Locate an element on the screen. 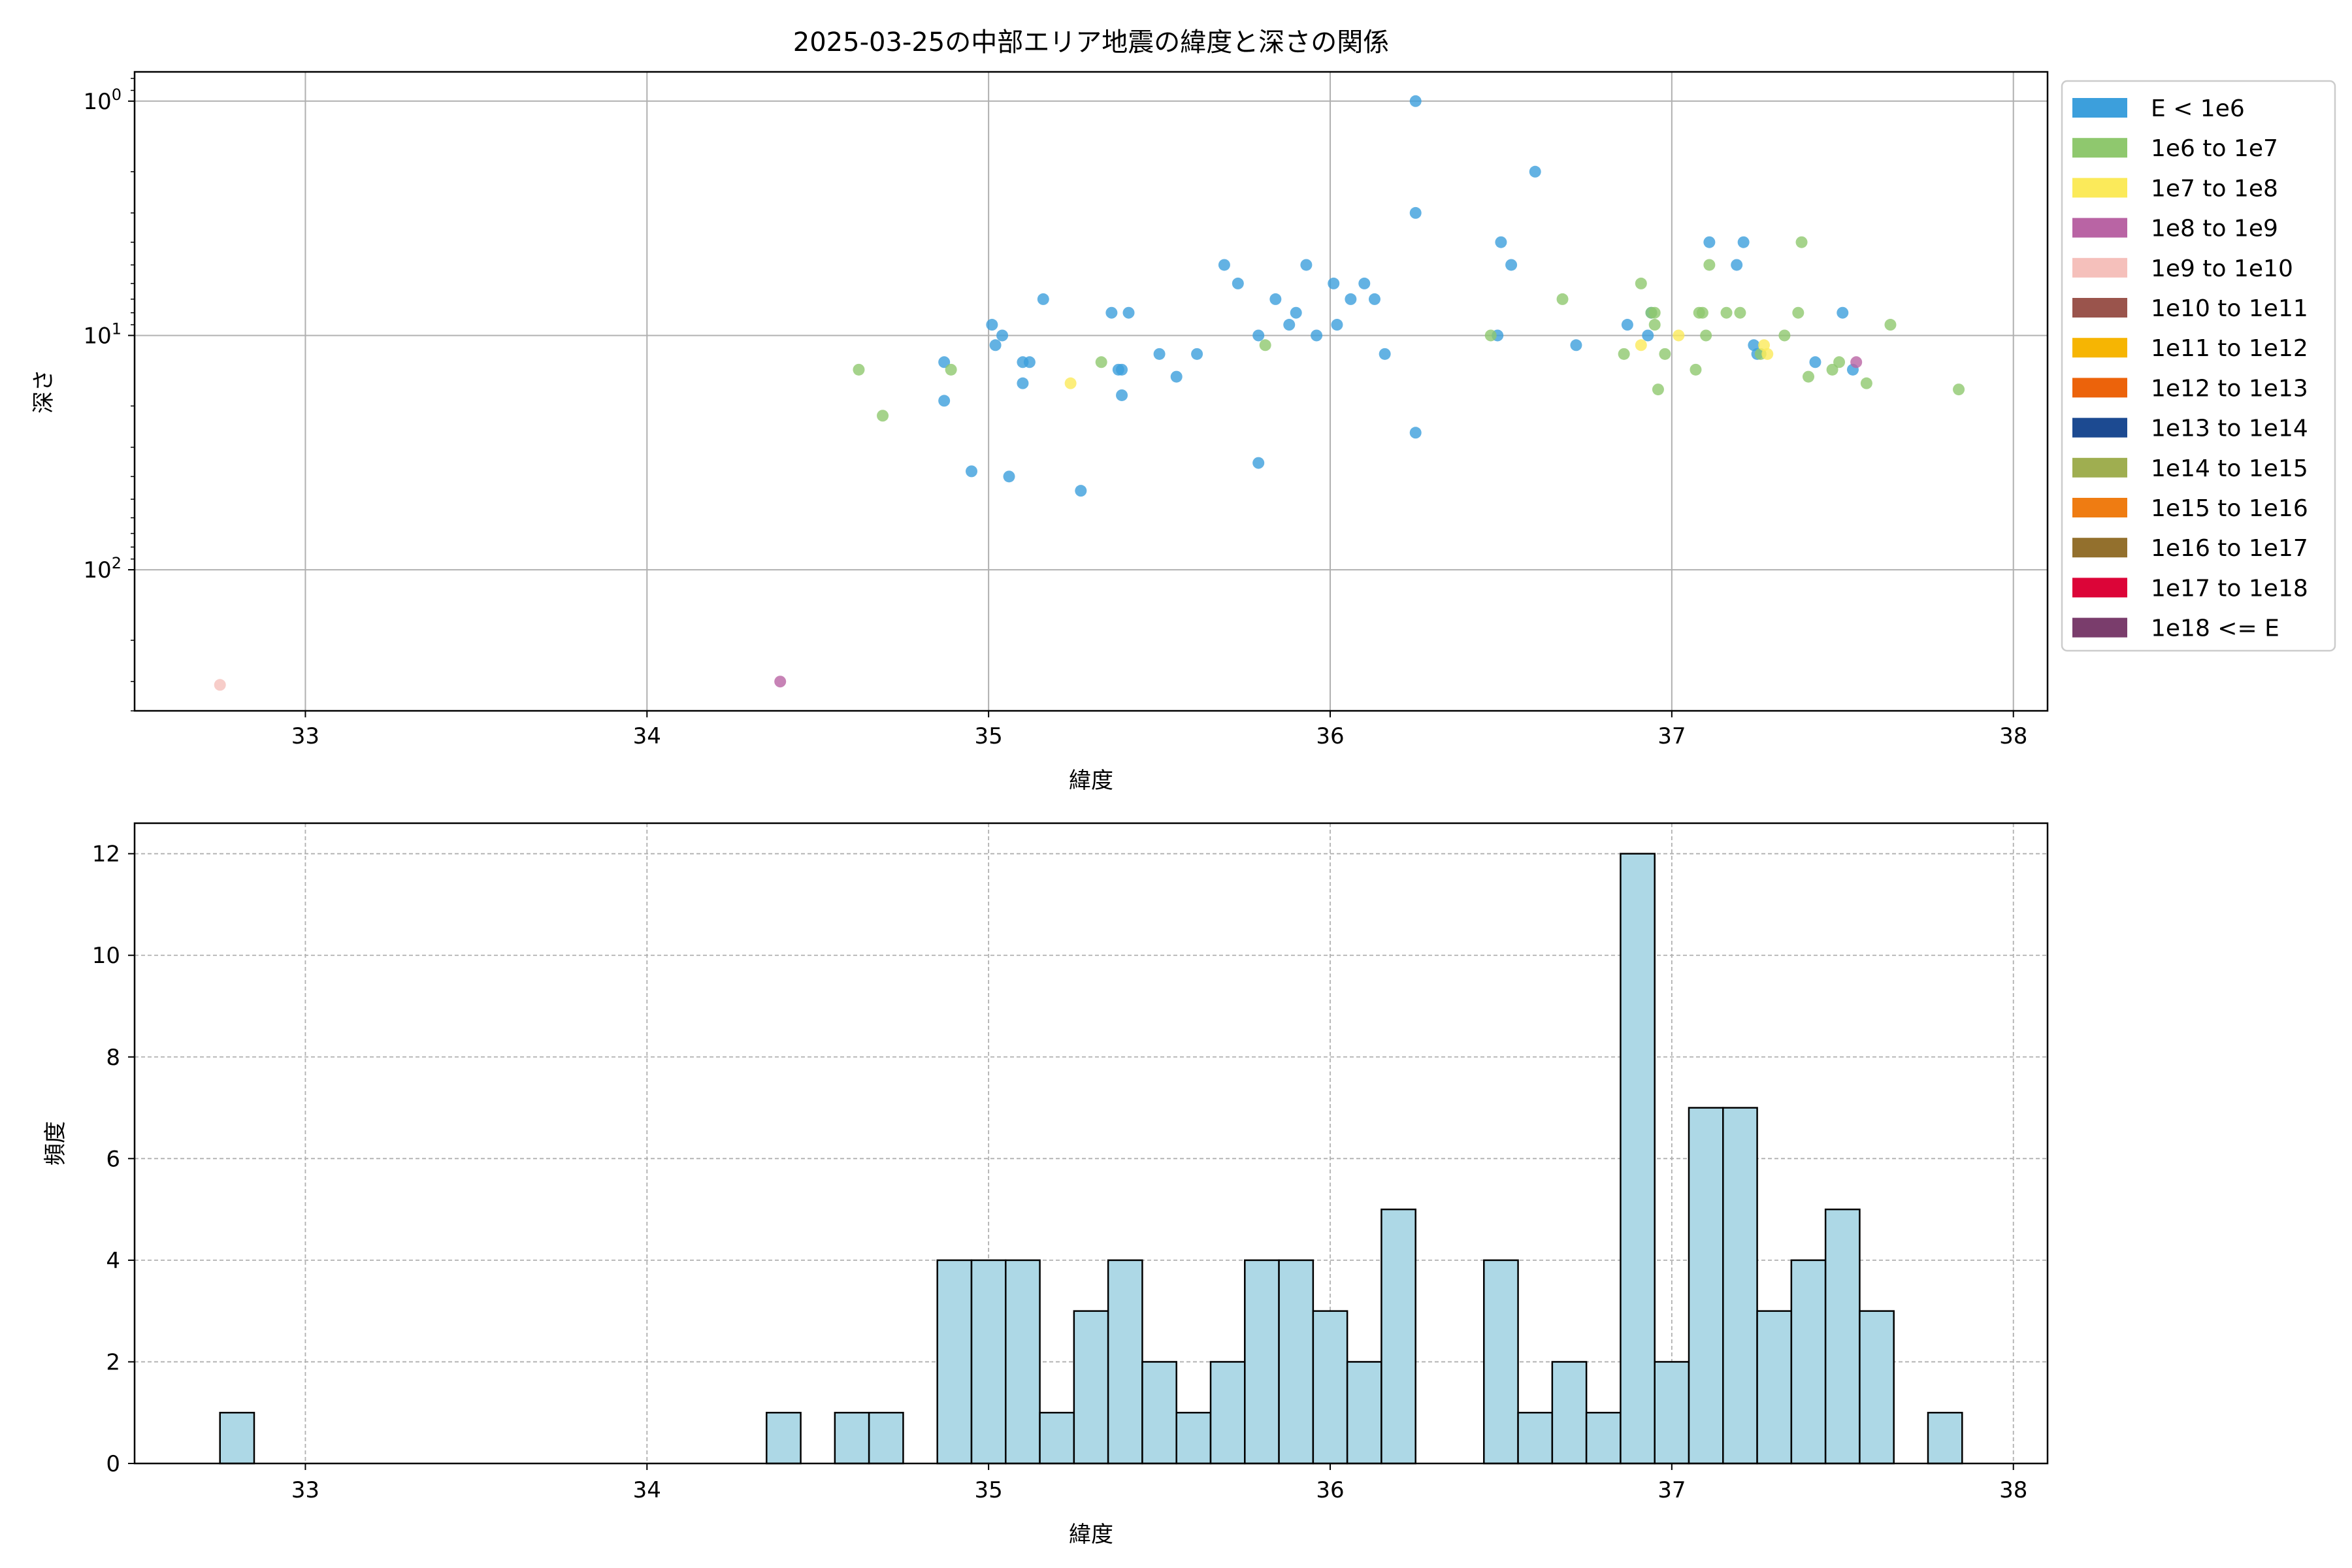 Image resolution: width=2352 pixels, height=1568 pixels. histogram-y-tick-label: 4 is located at coordinates (113, 1261).